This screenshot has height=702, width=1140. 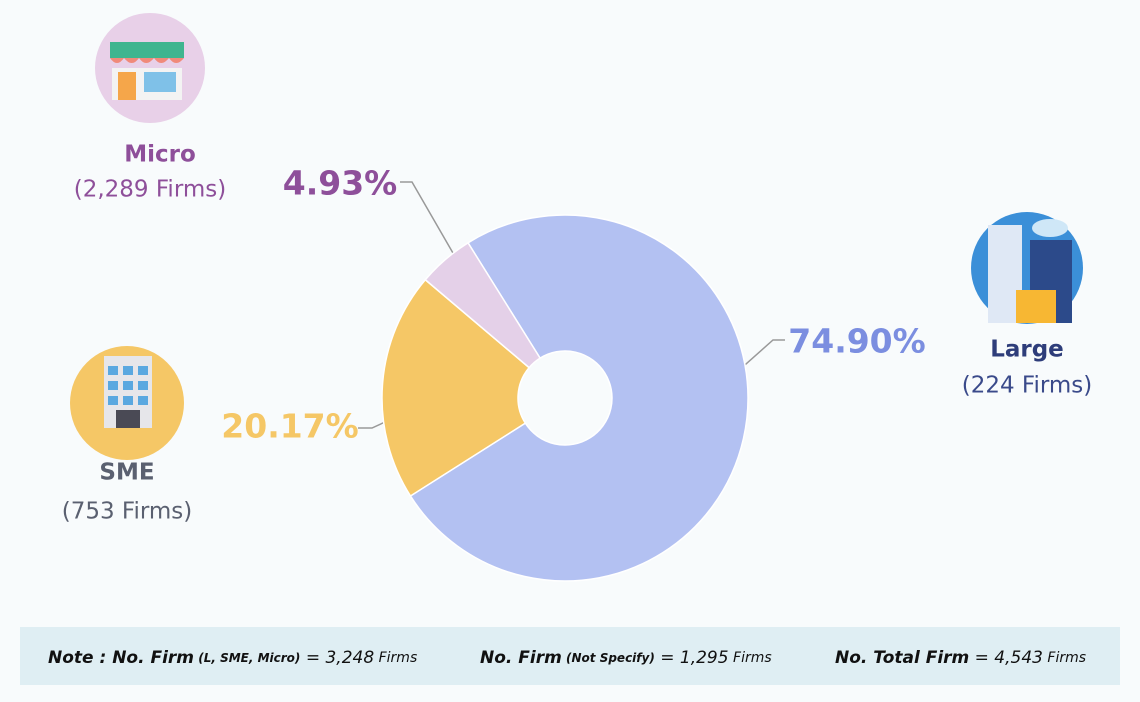 What do you see at coordinates (150, 190) in the screenshot?
I see `count-label: (2,289 Firms)` at bounding box center [150, 190].